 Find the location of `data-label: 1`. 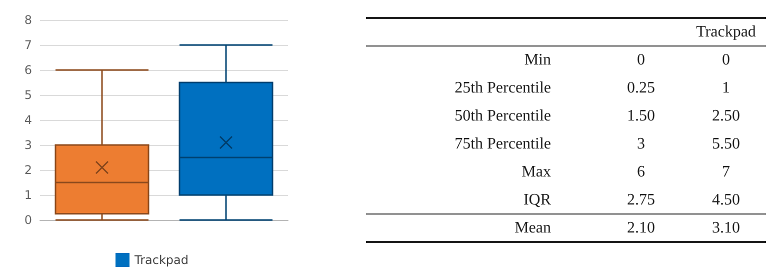

data-label: 1 is located at coordinates (726, 88).